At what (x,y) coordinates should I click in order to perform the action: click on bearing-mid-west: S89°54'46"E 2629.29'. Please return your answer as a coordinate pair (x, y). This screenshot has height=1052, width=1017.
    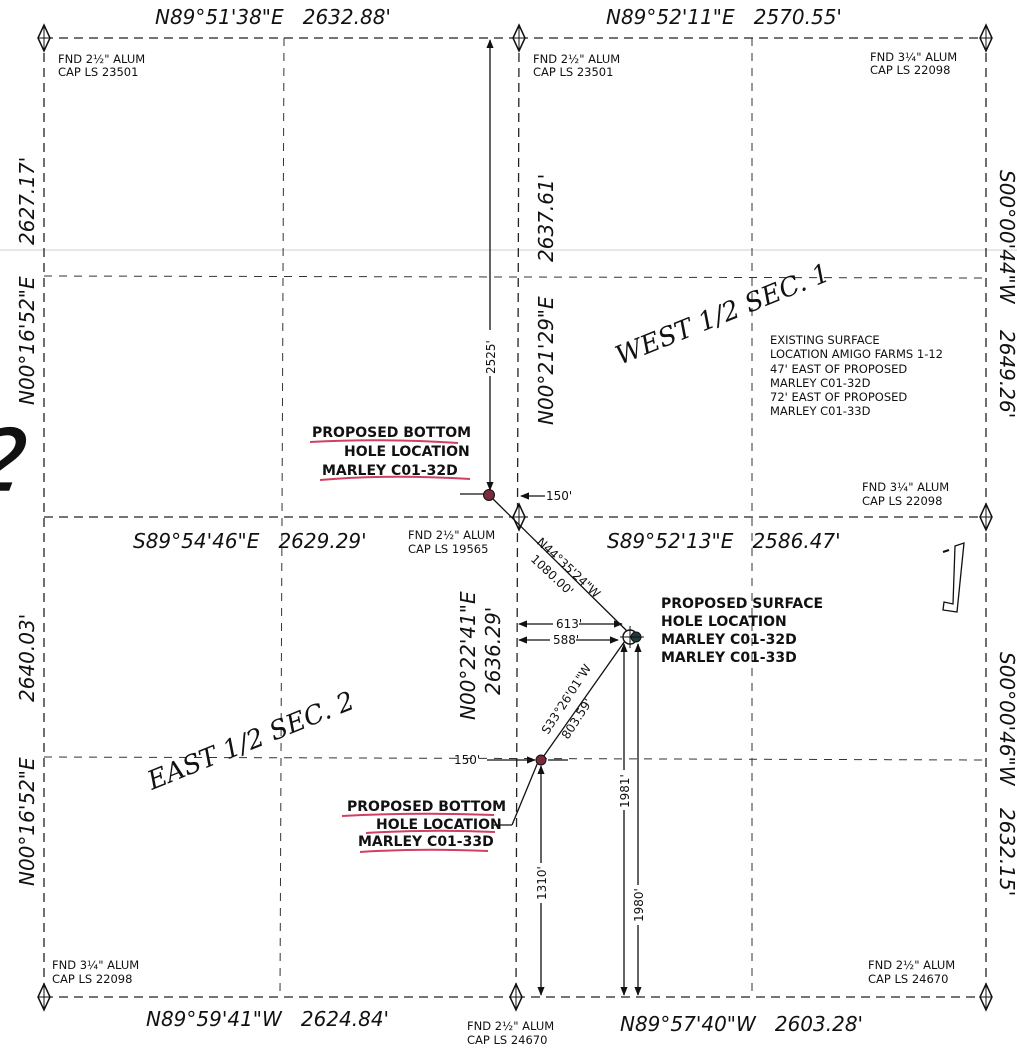
    Looking at the image, I should click on (250, 541).